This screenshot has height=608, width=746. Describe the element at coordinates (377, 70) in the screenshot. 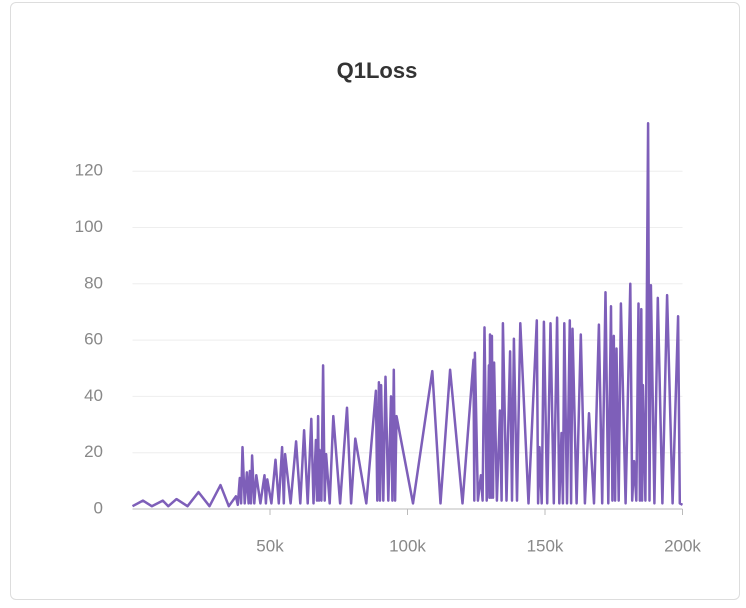

I see `chart-title: Q1Loss` at that location.